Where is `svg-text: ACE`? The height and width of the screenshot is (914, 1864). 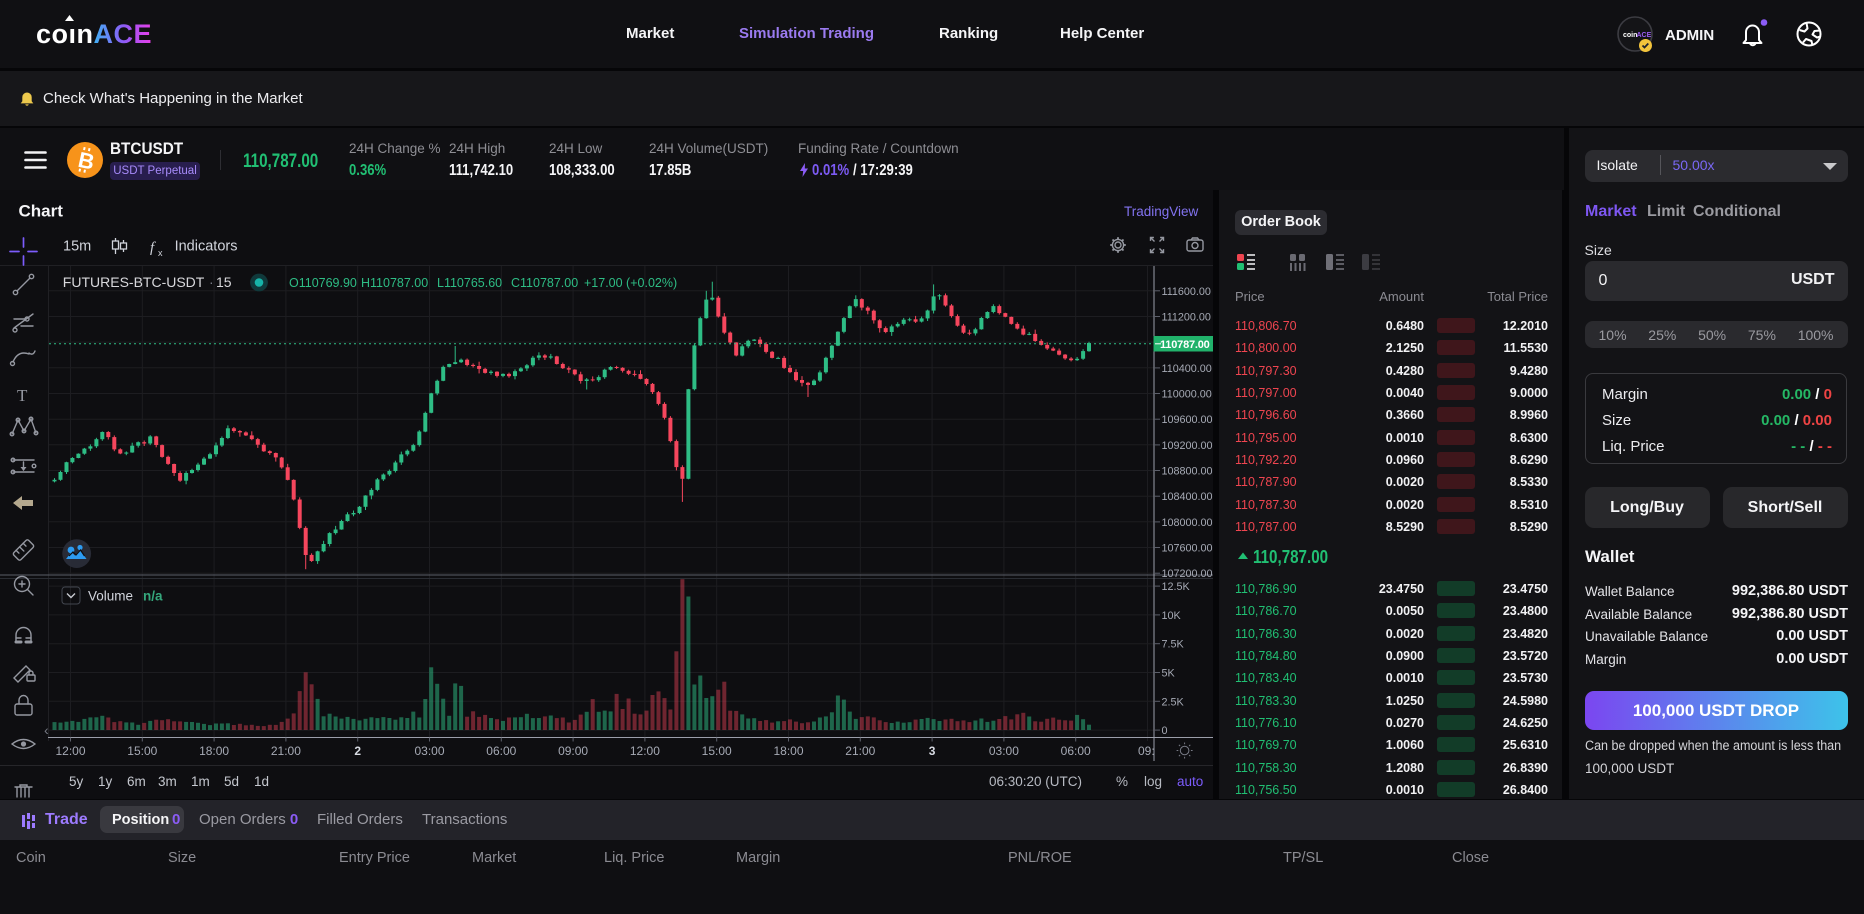
svg-text: ACE is located at coordinates (1644, 35).